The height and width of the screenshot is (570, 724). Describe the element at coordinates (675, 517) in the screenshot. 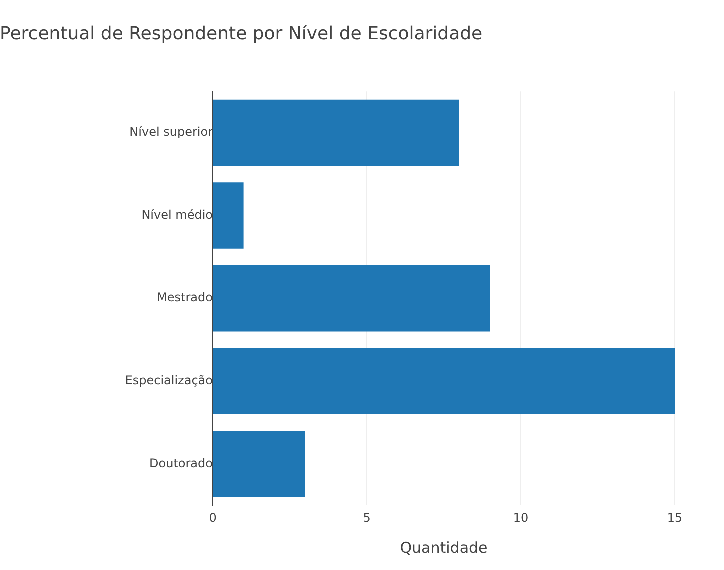

I see `x-tick-label: 15` at that location.